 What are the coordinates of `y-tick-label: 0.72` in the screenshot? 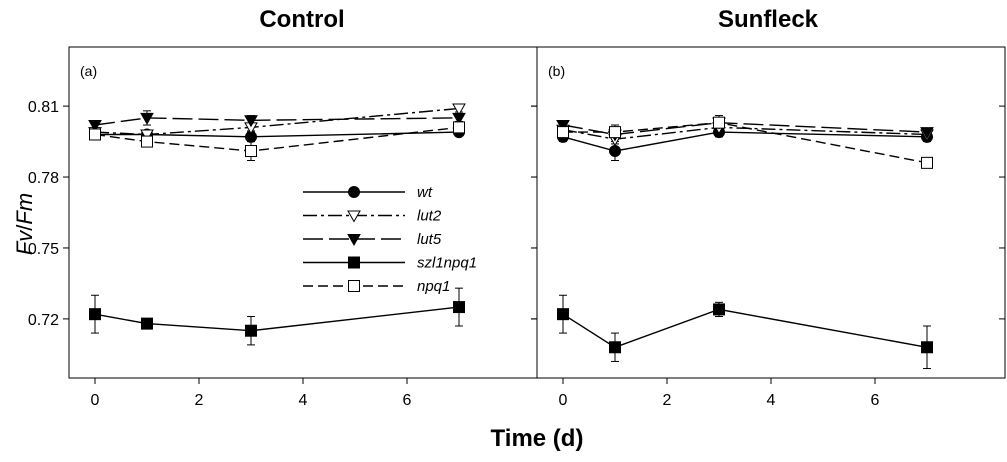 It's located at (43, 320).